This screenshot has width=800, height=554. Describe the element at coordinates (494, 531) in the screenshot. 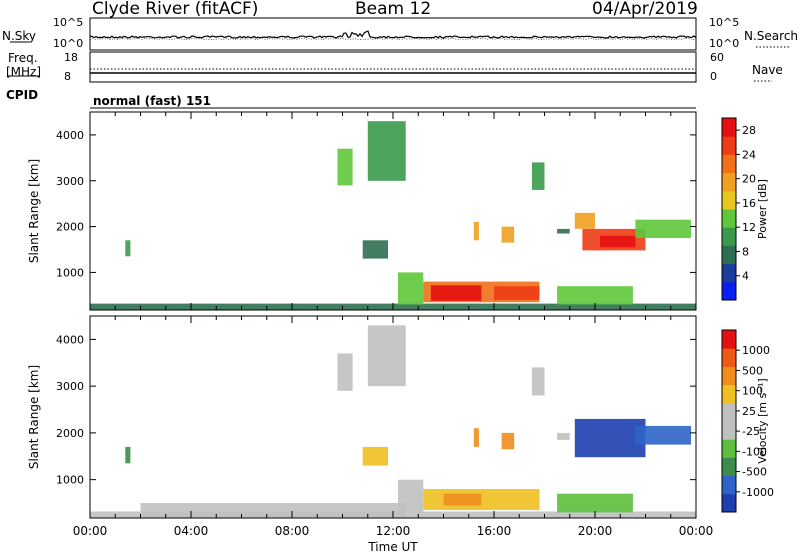

I see `x-tick-label: 16:00` at that location.